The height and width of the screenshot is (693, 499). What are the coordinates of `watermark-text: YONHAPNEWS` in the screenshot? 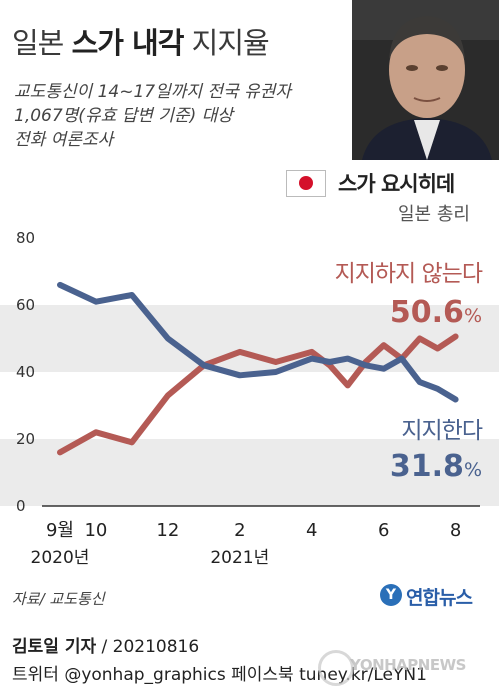 It's located at (408, 665).